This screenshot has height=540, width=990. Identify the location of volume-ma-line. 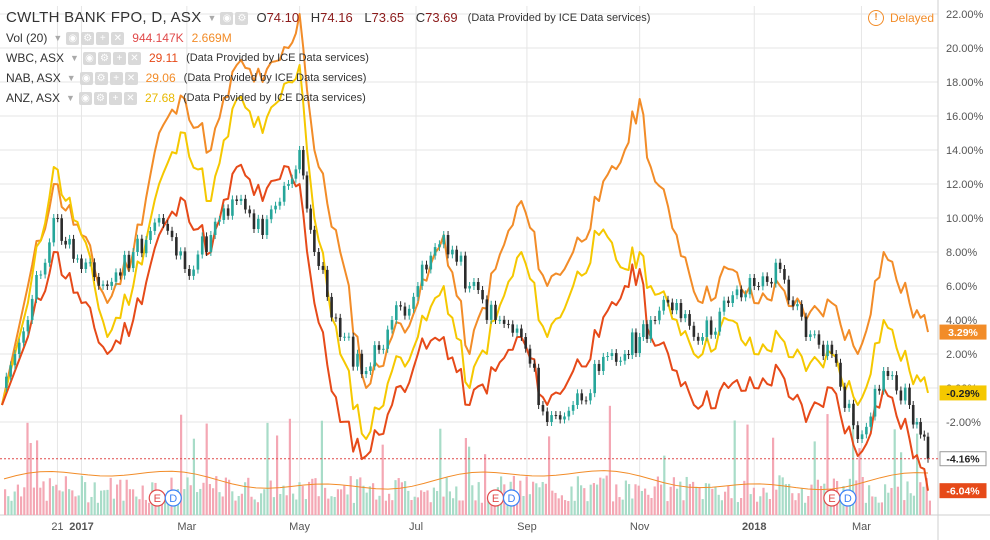
(466, 480).